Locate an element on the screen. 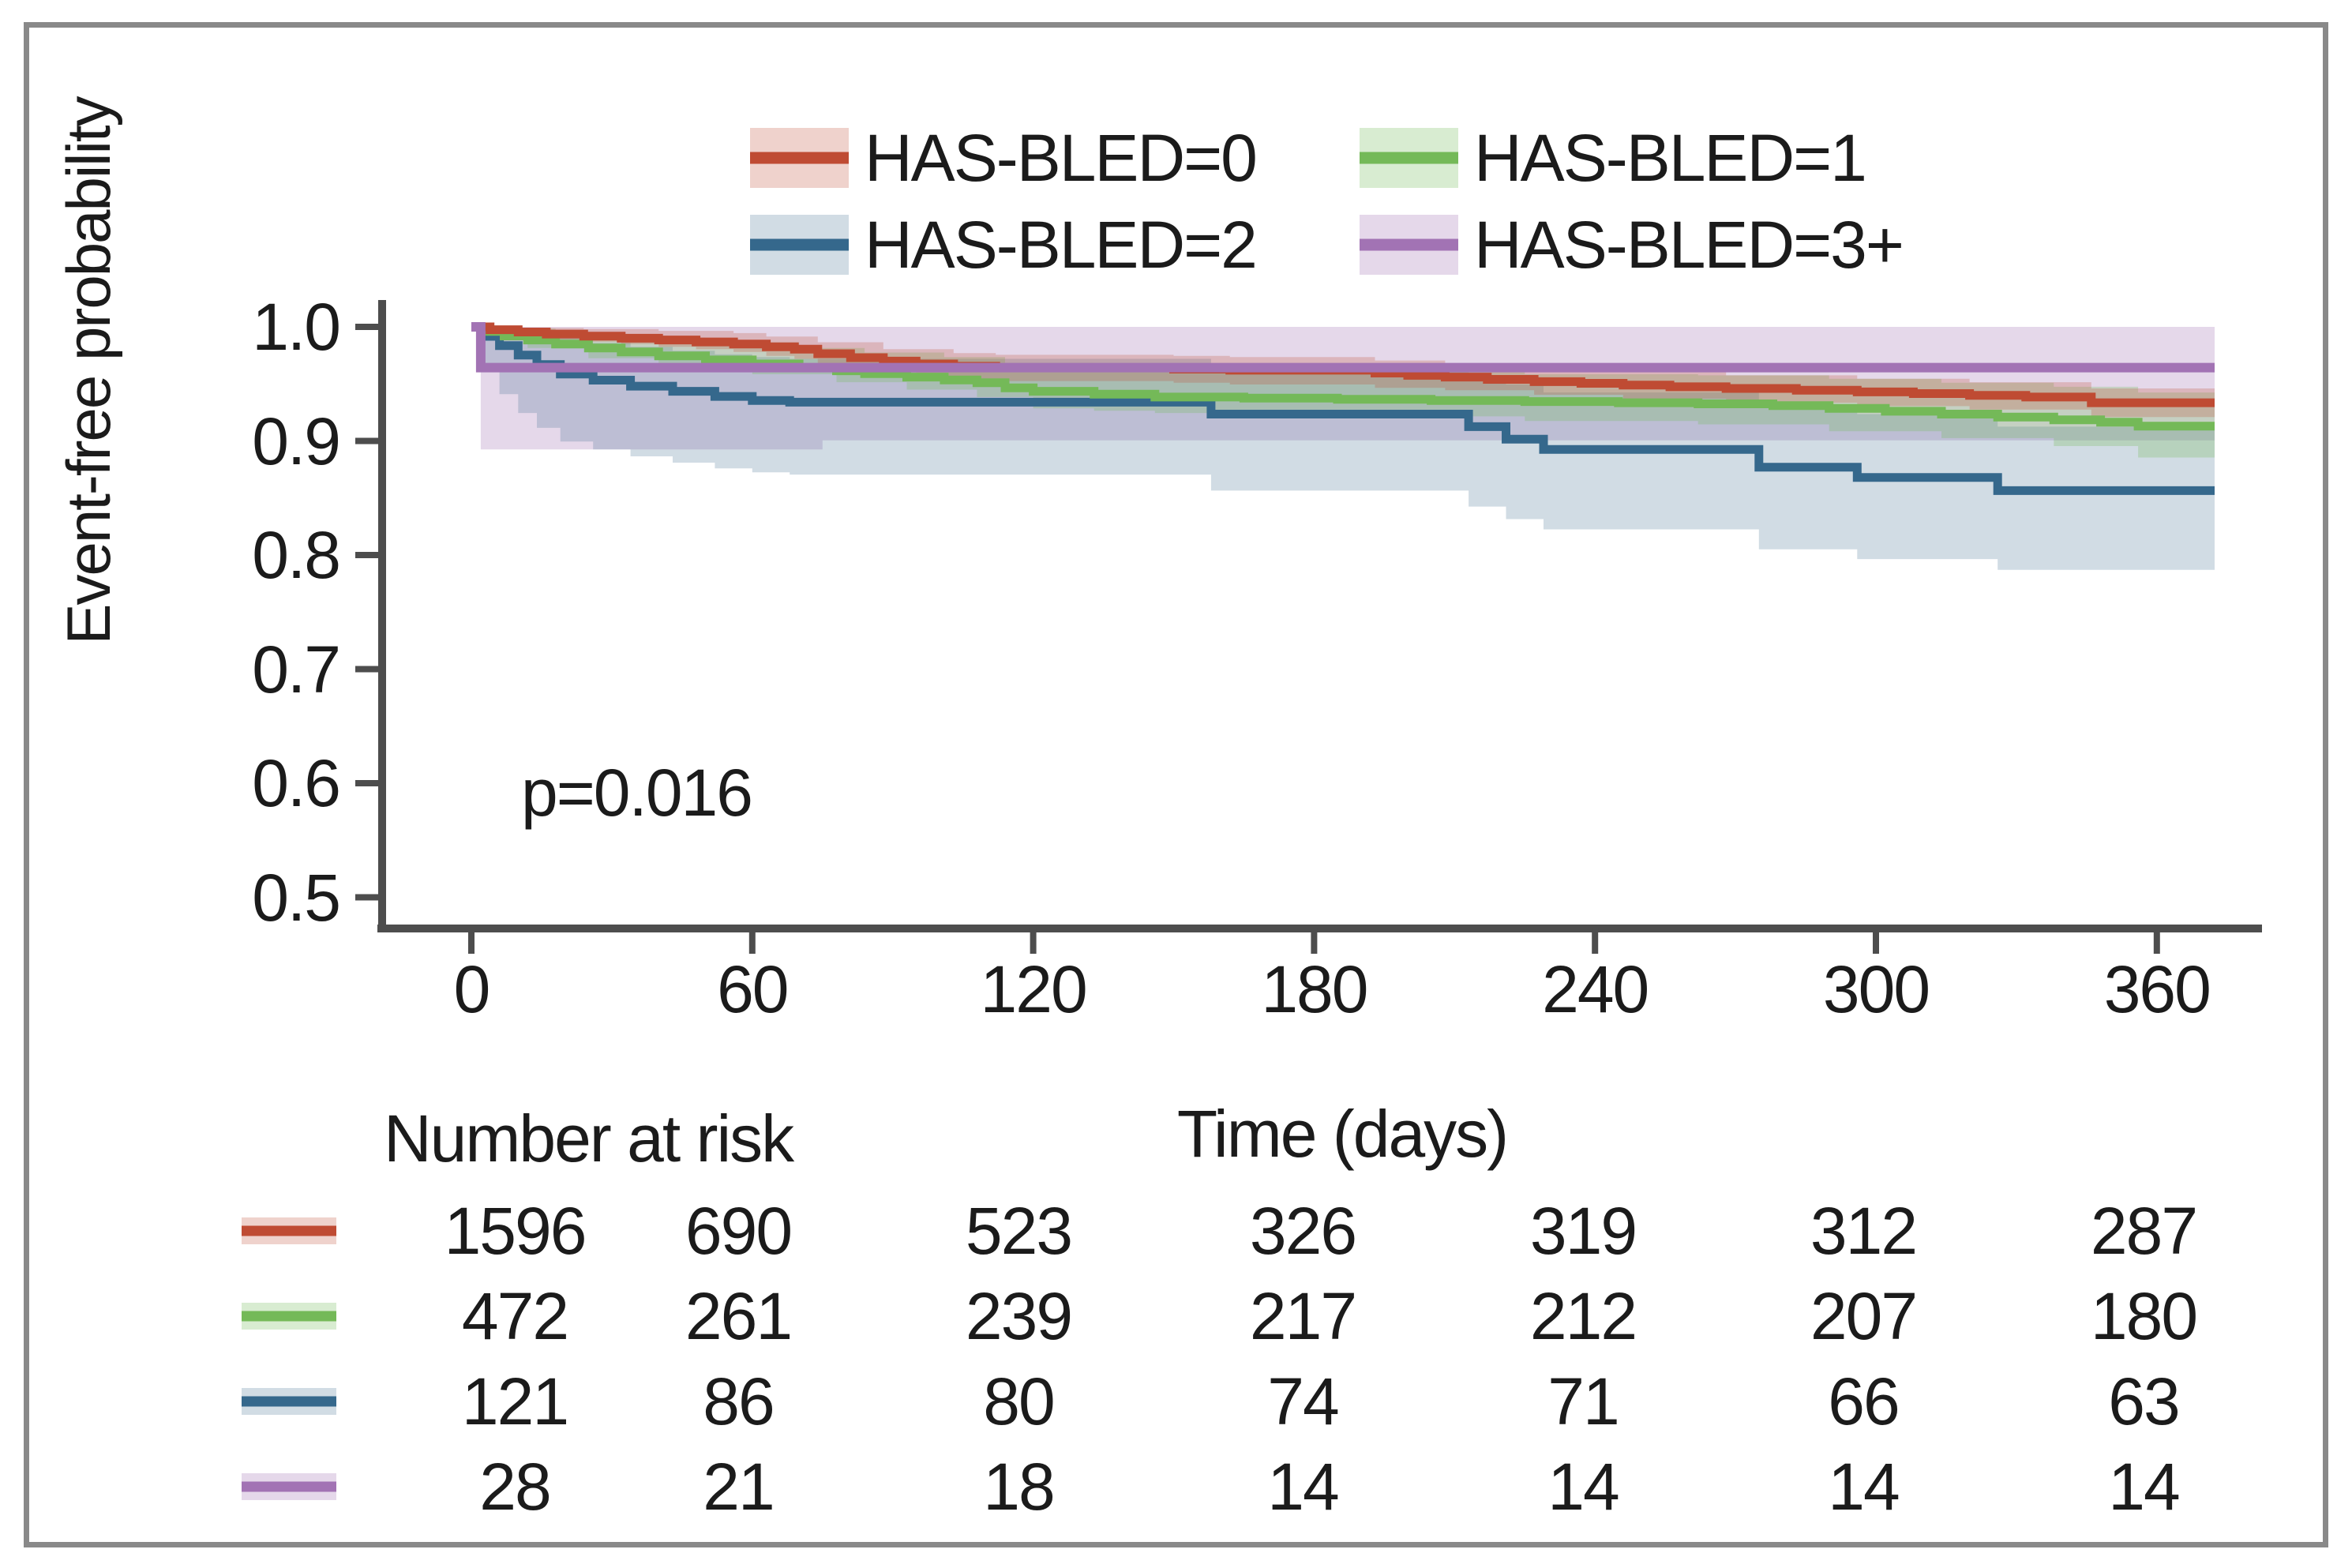 This screenshot has height=1568, width=2352. x-axis-title: Time (days) is located at coordinates (1342, 1134).